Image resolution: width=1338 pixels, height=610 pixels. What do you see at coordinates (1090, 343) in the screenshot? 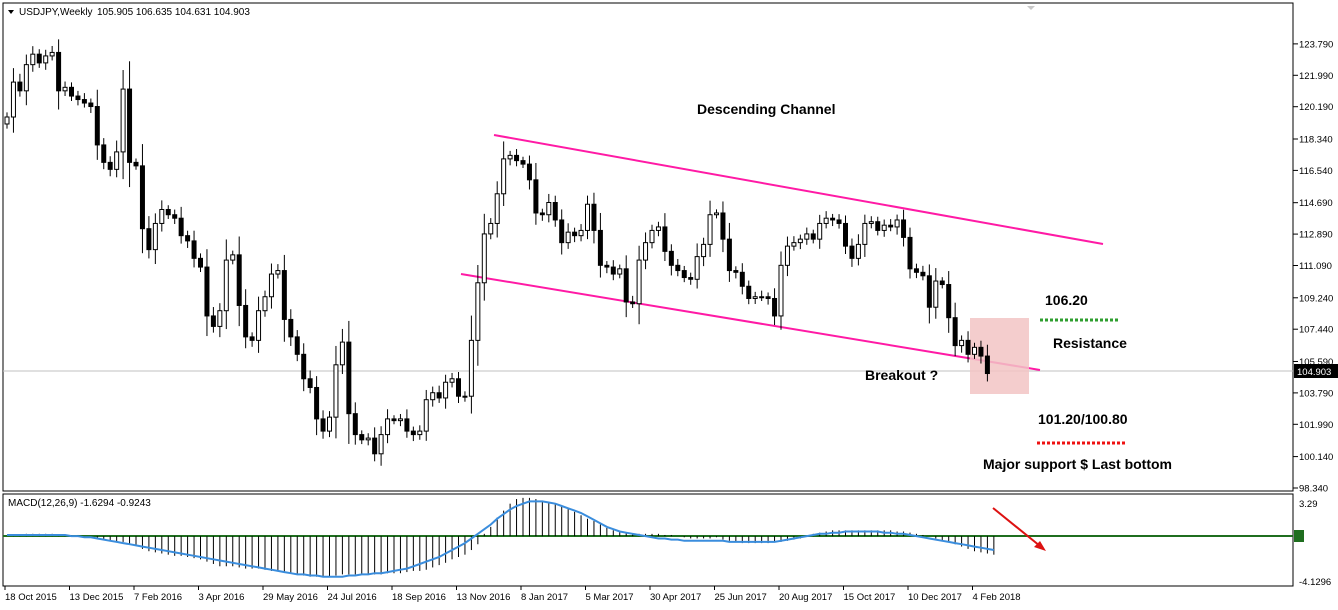
I see `resistance-label: Resistance` at bounding box center [1090, 343].